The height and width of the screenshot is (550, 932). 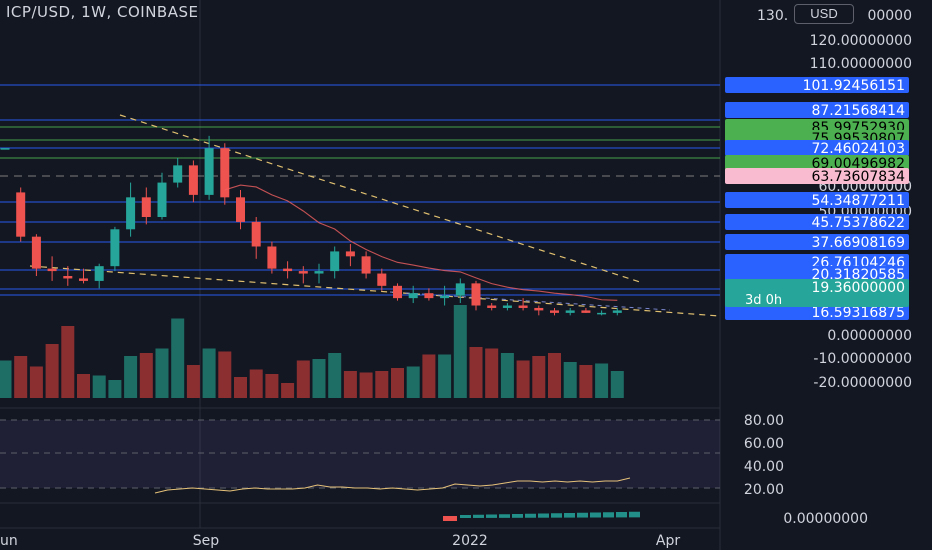 What do you see at coordinates (869, 336) in the screenshot?
I see `price-axis-label: 0.00000000` at bounding box center [869, 336].